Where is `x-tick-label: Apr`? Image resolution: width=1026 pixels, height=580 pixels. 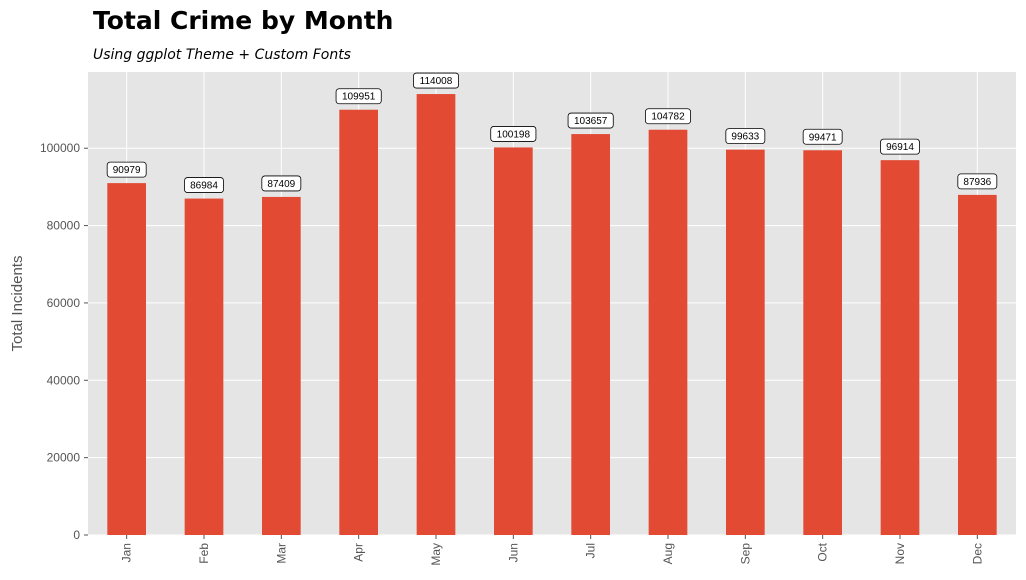 x-tick-label: Apr is located at coordinates (359, 552).